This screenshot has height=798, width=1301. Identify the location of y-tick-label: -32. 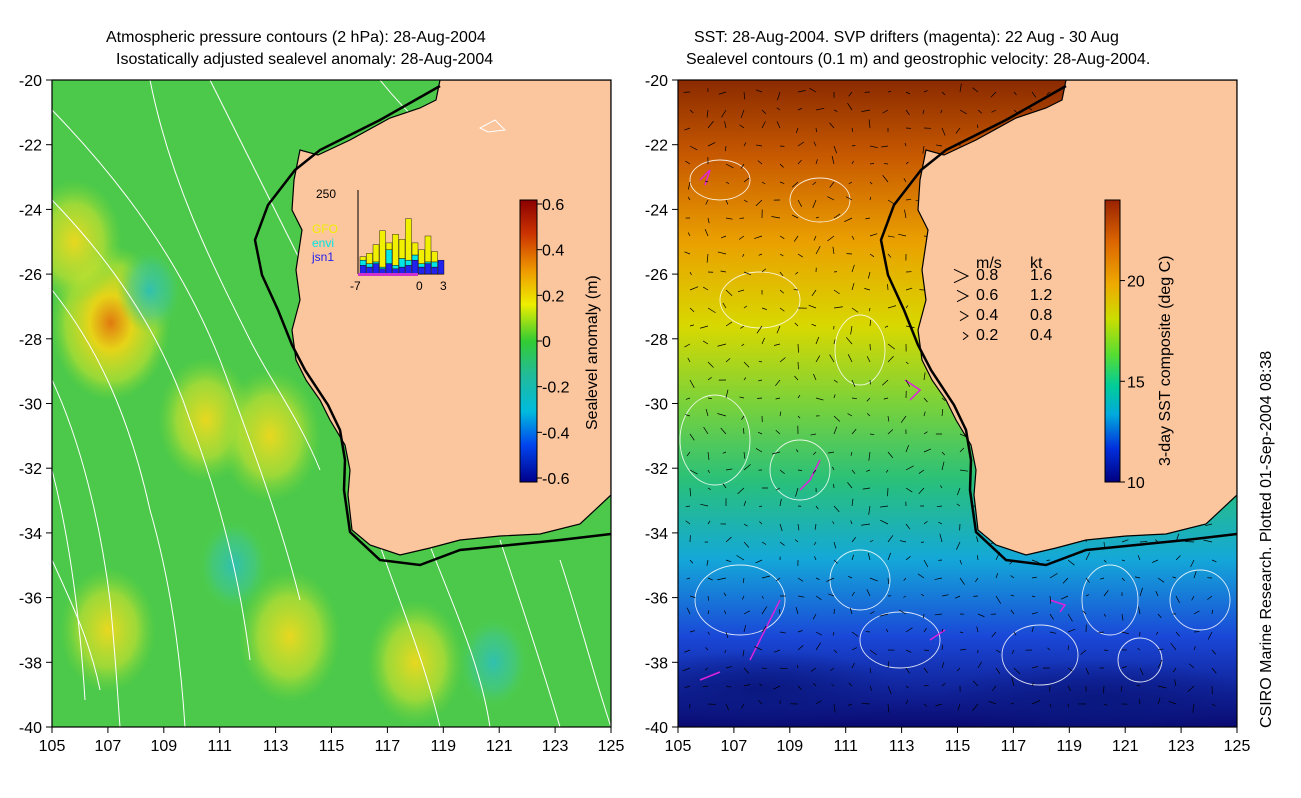
(656, 469).